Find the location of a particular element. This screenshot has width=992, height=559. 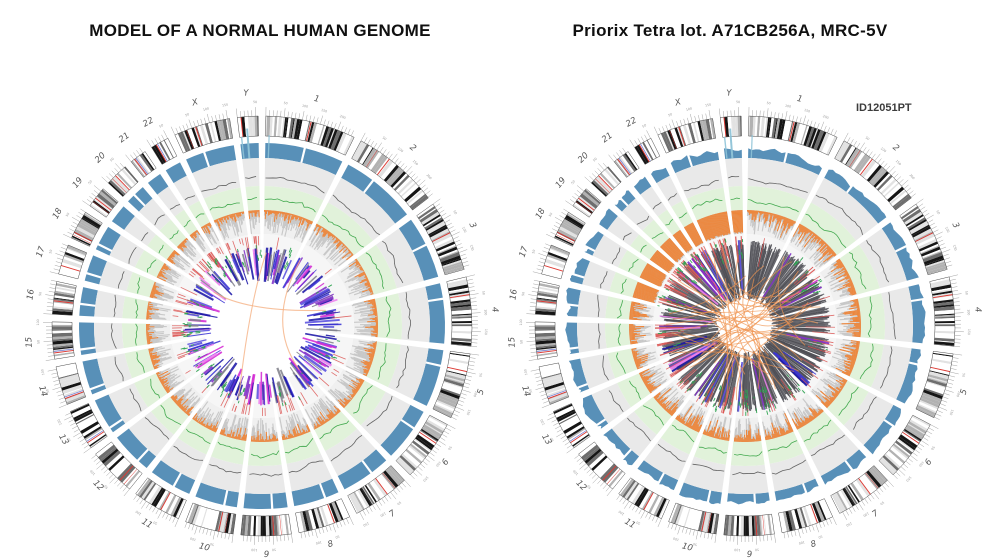

svg-text: 15 is located at coordinates (512, 341).